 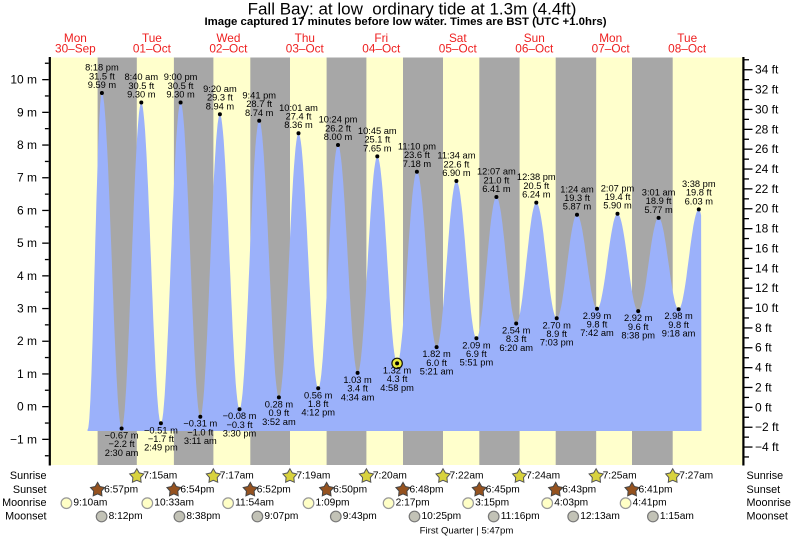 I want to click on svg-text: 2 m, so click(x=27, y=341).